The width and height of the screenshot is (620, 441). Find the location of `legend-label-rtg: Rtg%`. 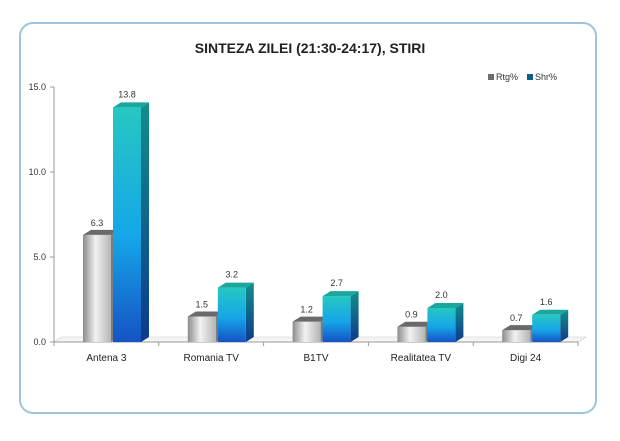

legend-label-rtg: Rtg% is located at coordinates (507, 77).